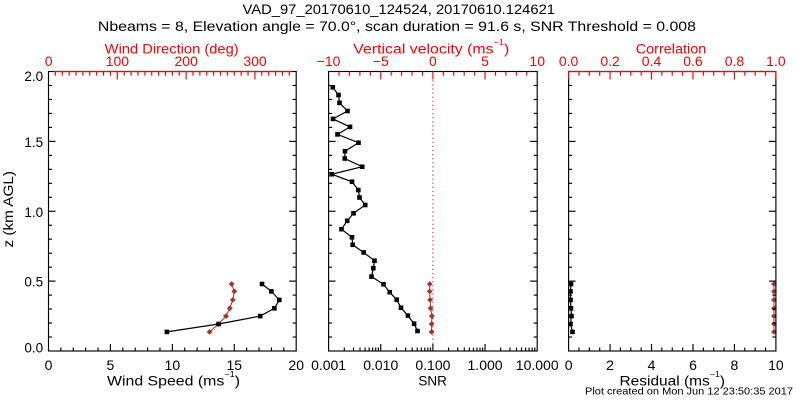 The height and width of the screenshot is (405, 800). I want to click on svg-text: 0.010, so click(380, 365).